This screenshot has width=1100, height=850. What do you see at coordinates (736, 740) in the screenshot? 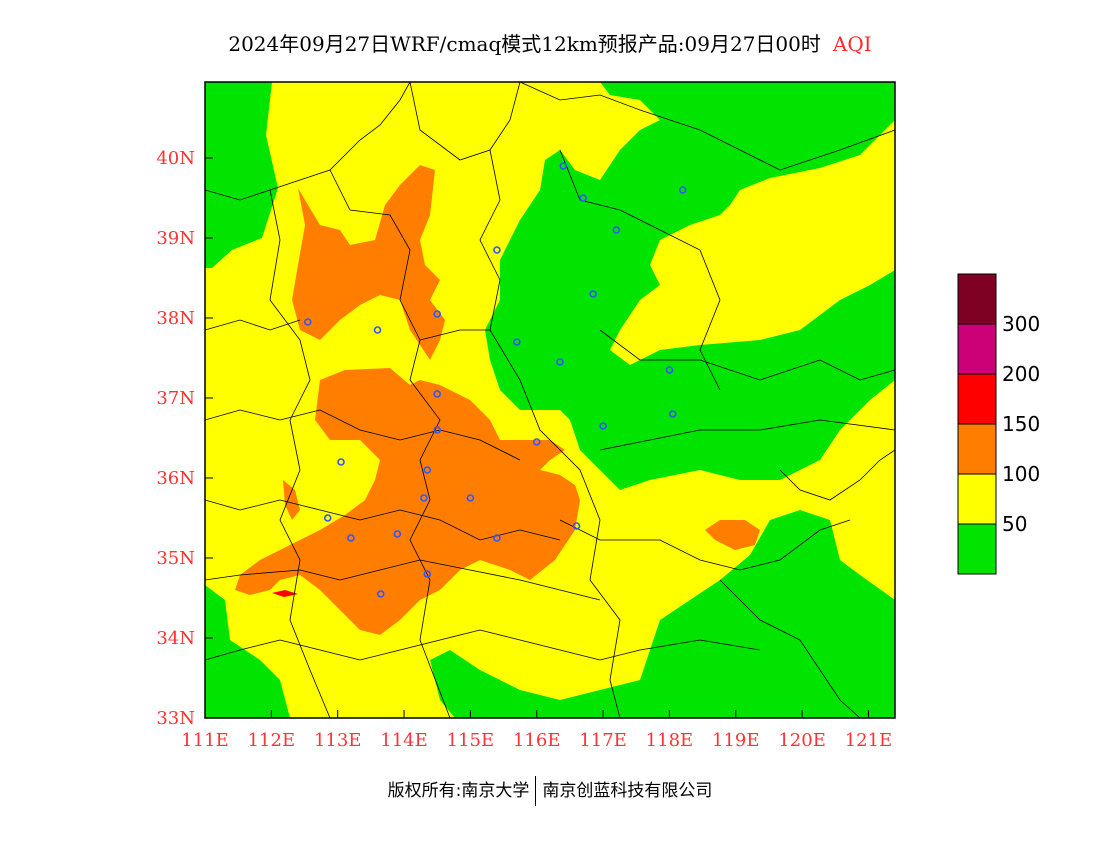
I see `lon-tick-label: 119E` at bounding box center [736, 740].